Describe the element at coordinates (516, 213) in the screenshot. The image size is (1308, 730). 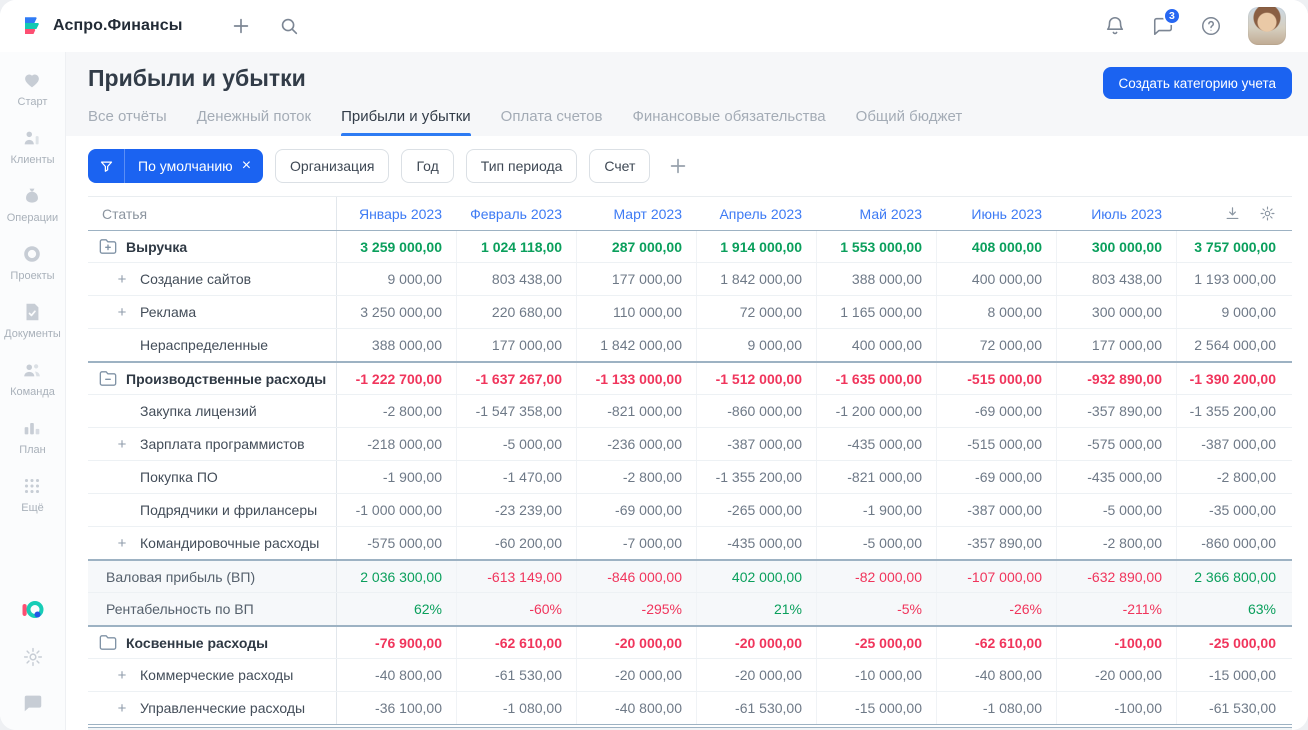
I see `column-header-month-2: Февраль 2023` at that location.